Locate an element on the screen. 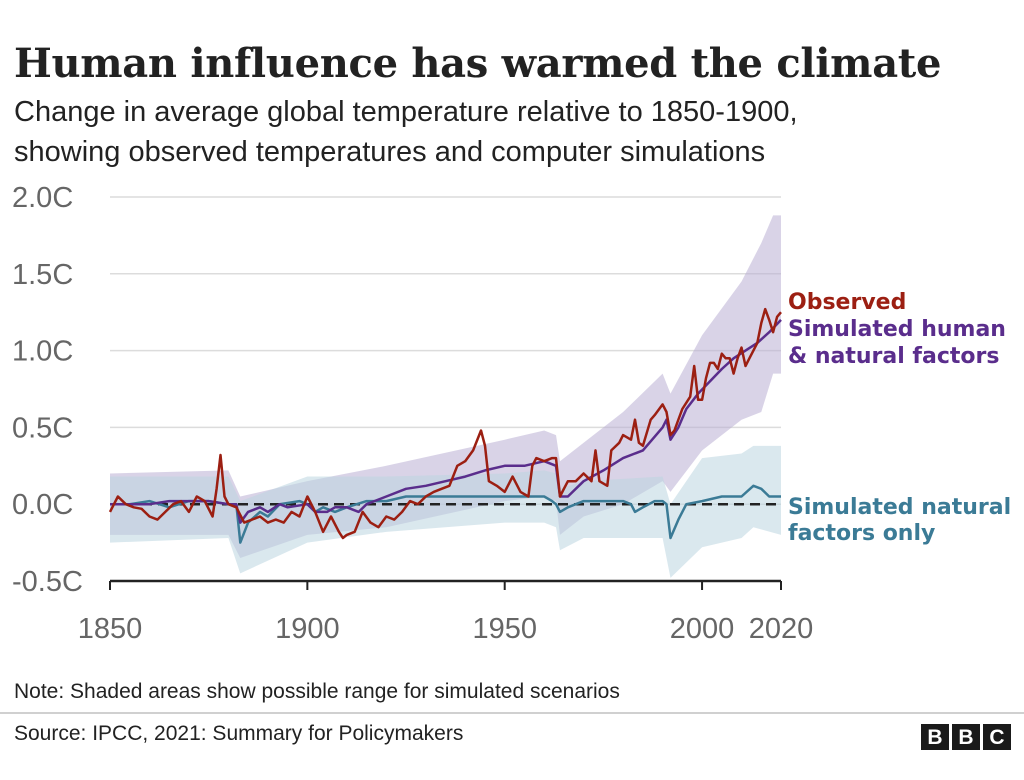 This screenshot has height=780, width=1024. y-tick-label-4: 1.5C is located at coordinates (42, 275).